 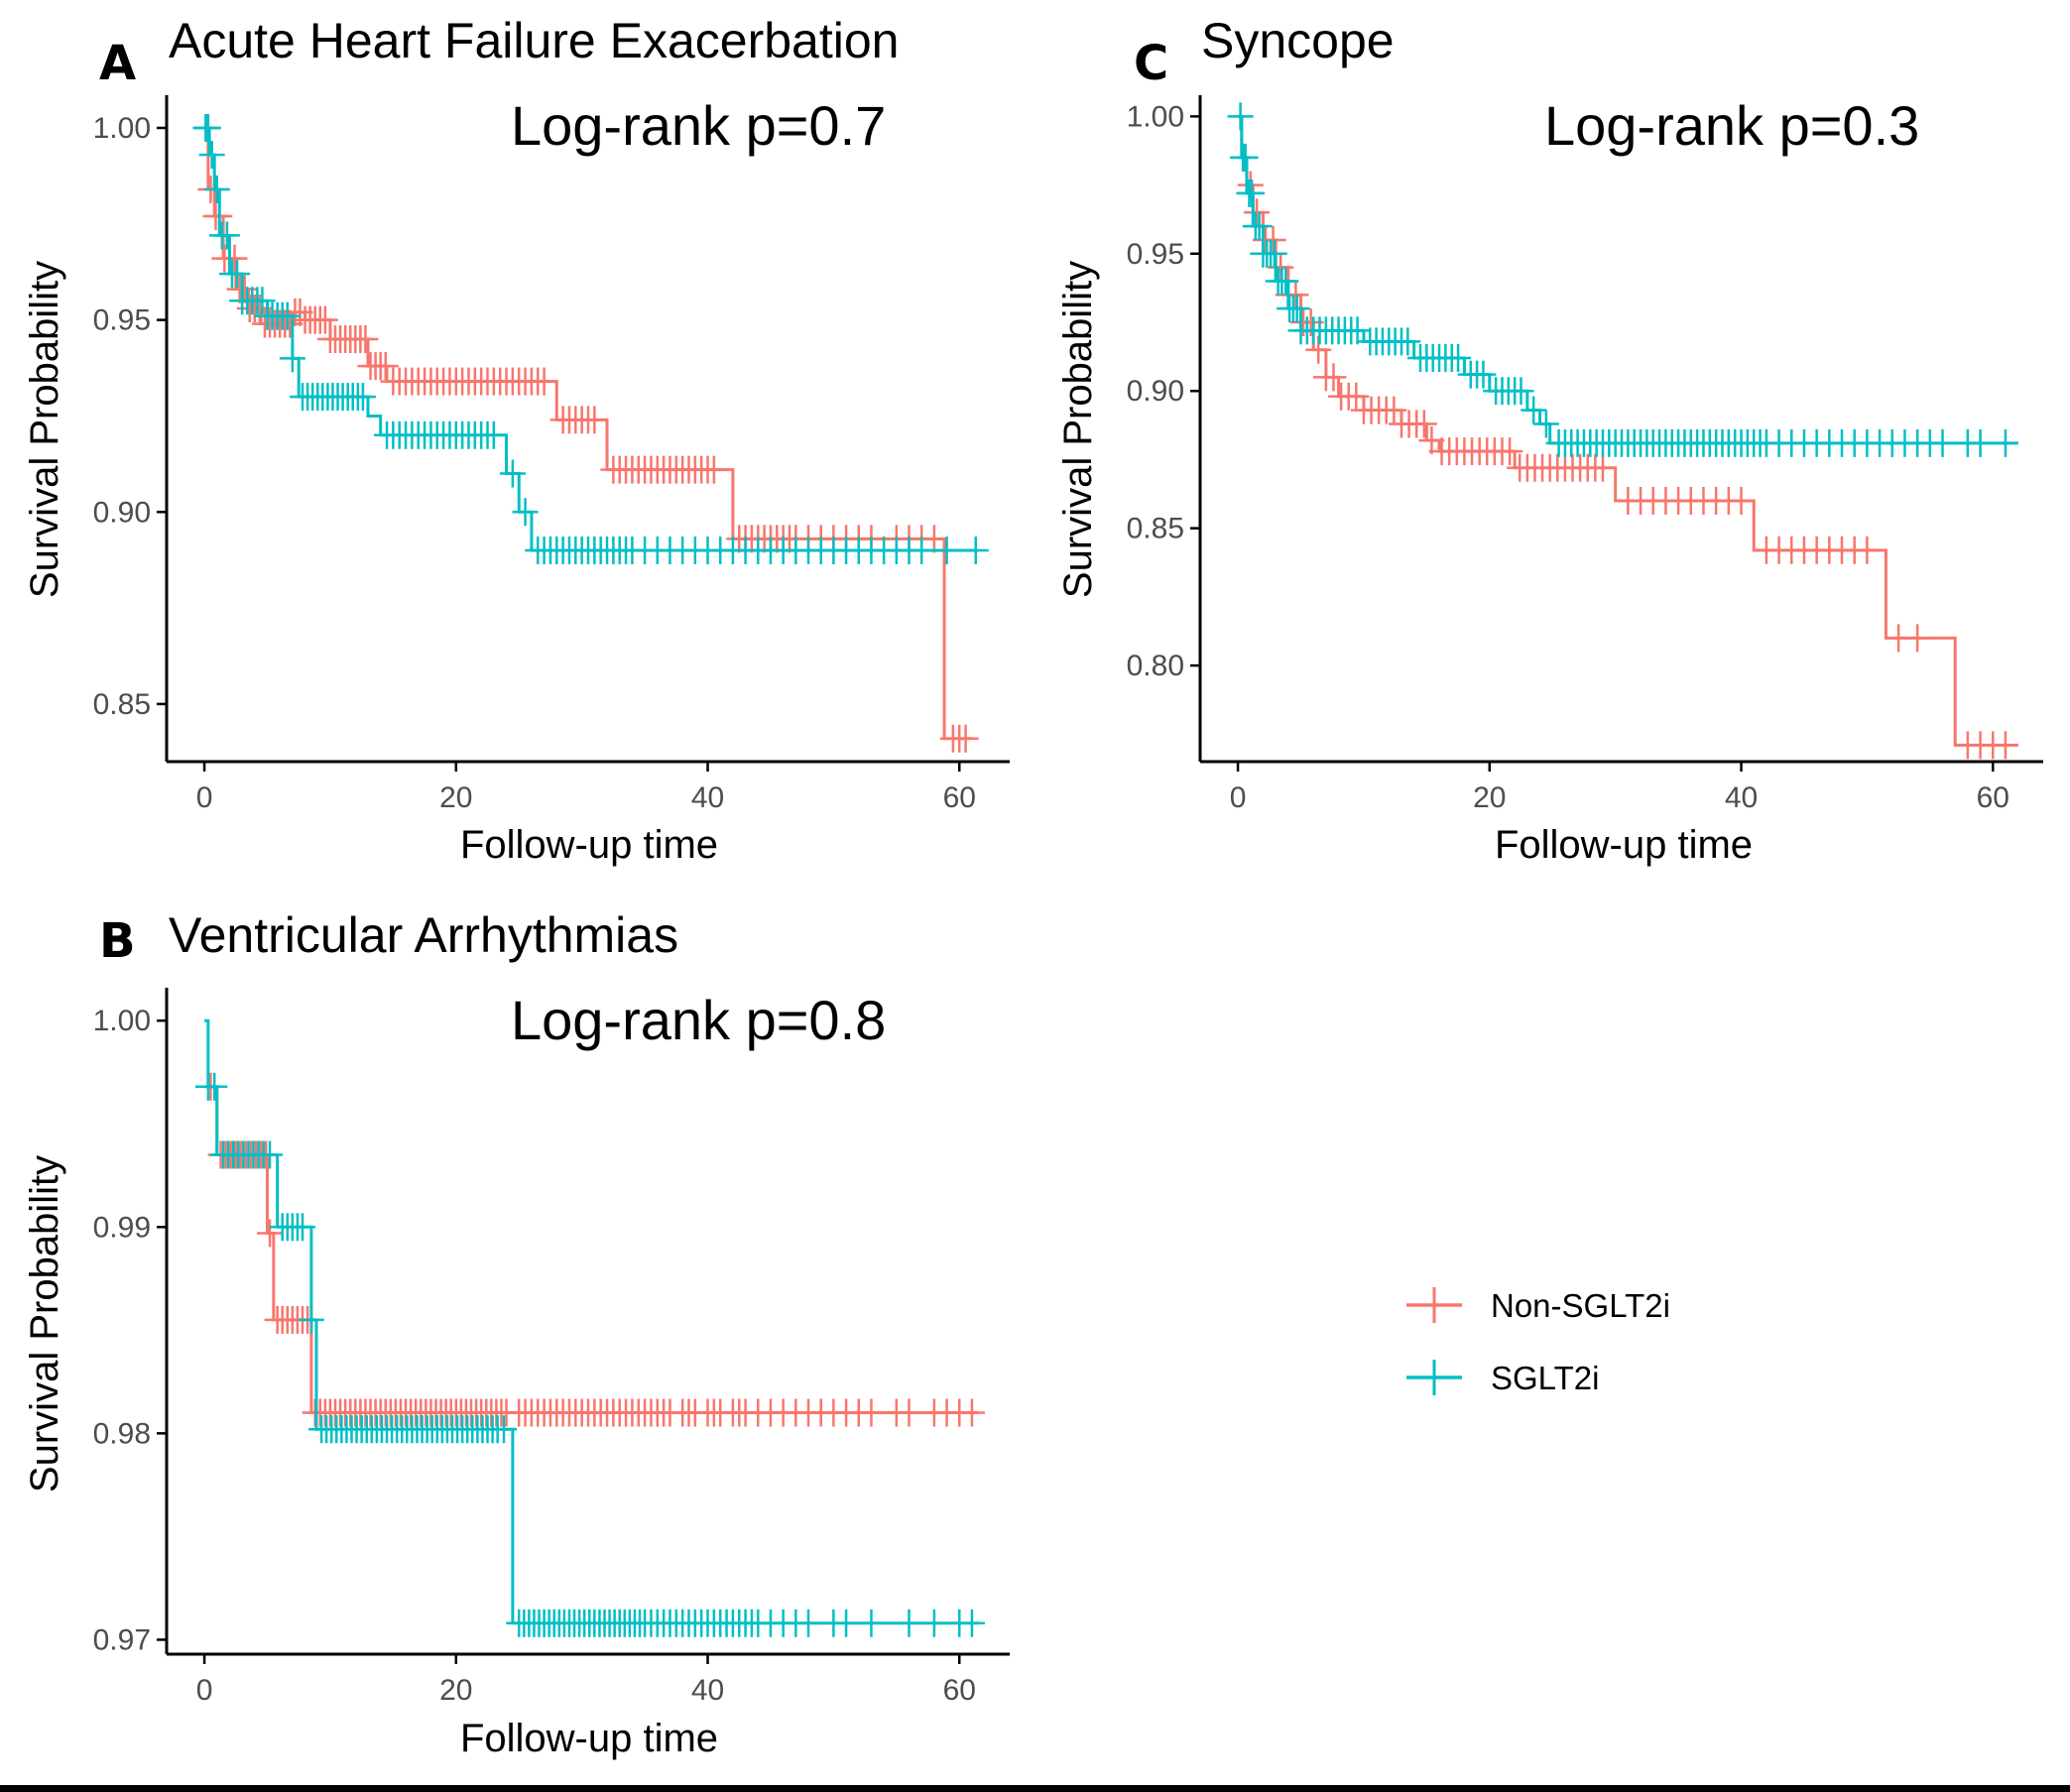 What do you see at coordinates (117, 941) in the screenshot?
I see `panel-letter-b: B` at bounding box center [117, 941].